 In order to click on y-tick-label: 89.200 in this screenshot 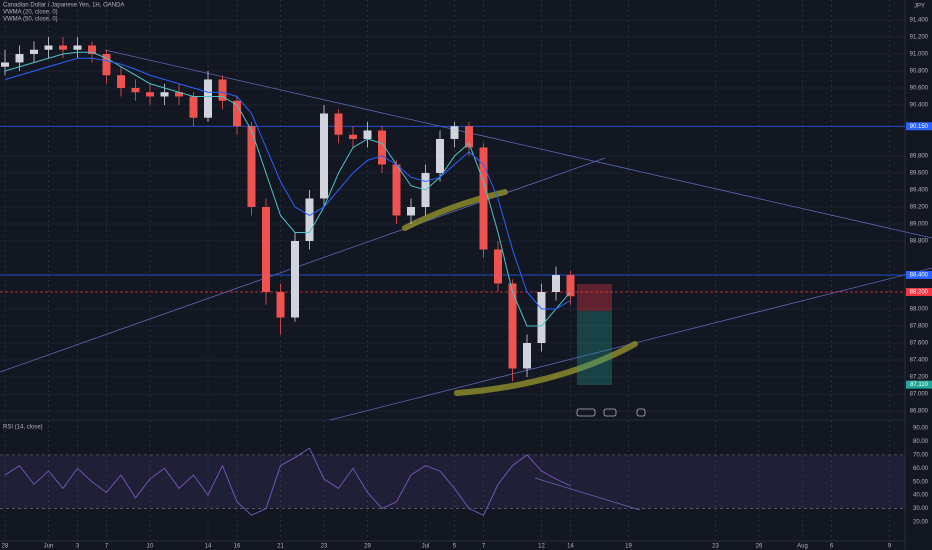, I will do `click(919, 208)`.